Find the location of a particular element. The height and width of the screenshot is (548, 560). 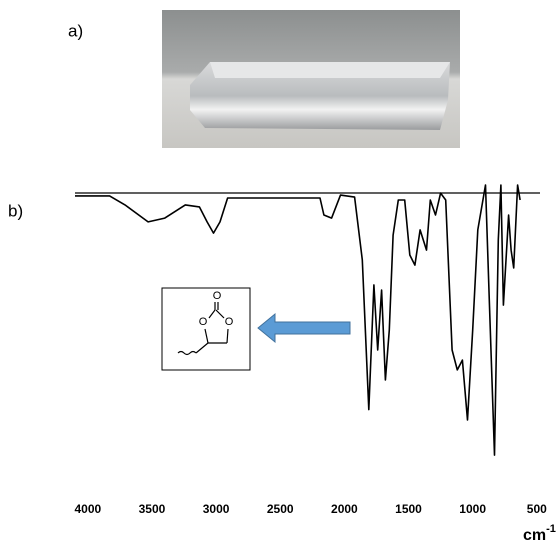

x-tick-label: 1000 is located at coordinates (472, 509).